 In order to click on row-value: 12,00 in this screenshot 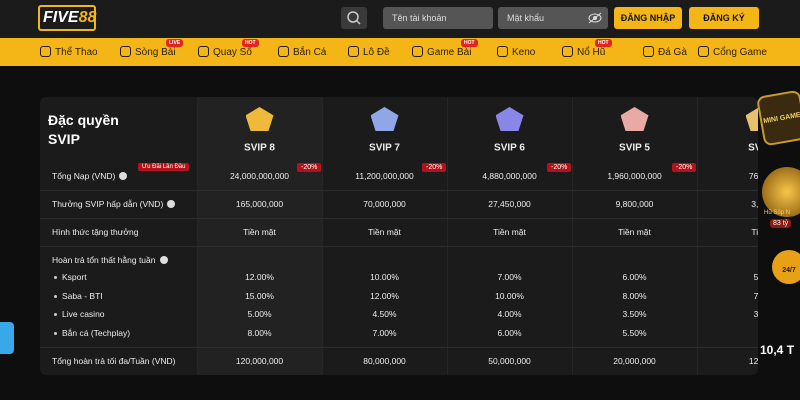, I will do `click(753, 361)`.